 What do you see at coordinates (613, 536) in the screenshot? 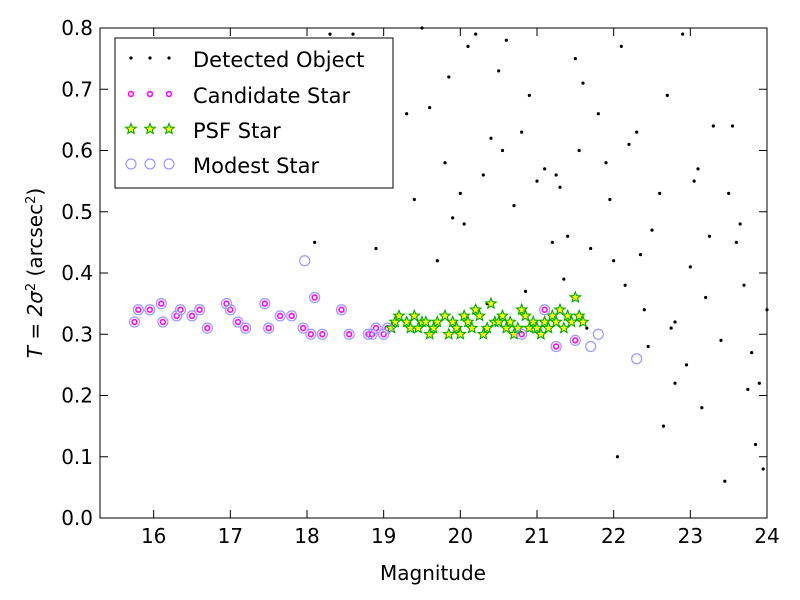
I see `x-tick-label: 22` at bounding box center [613, 536].